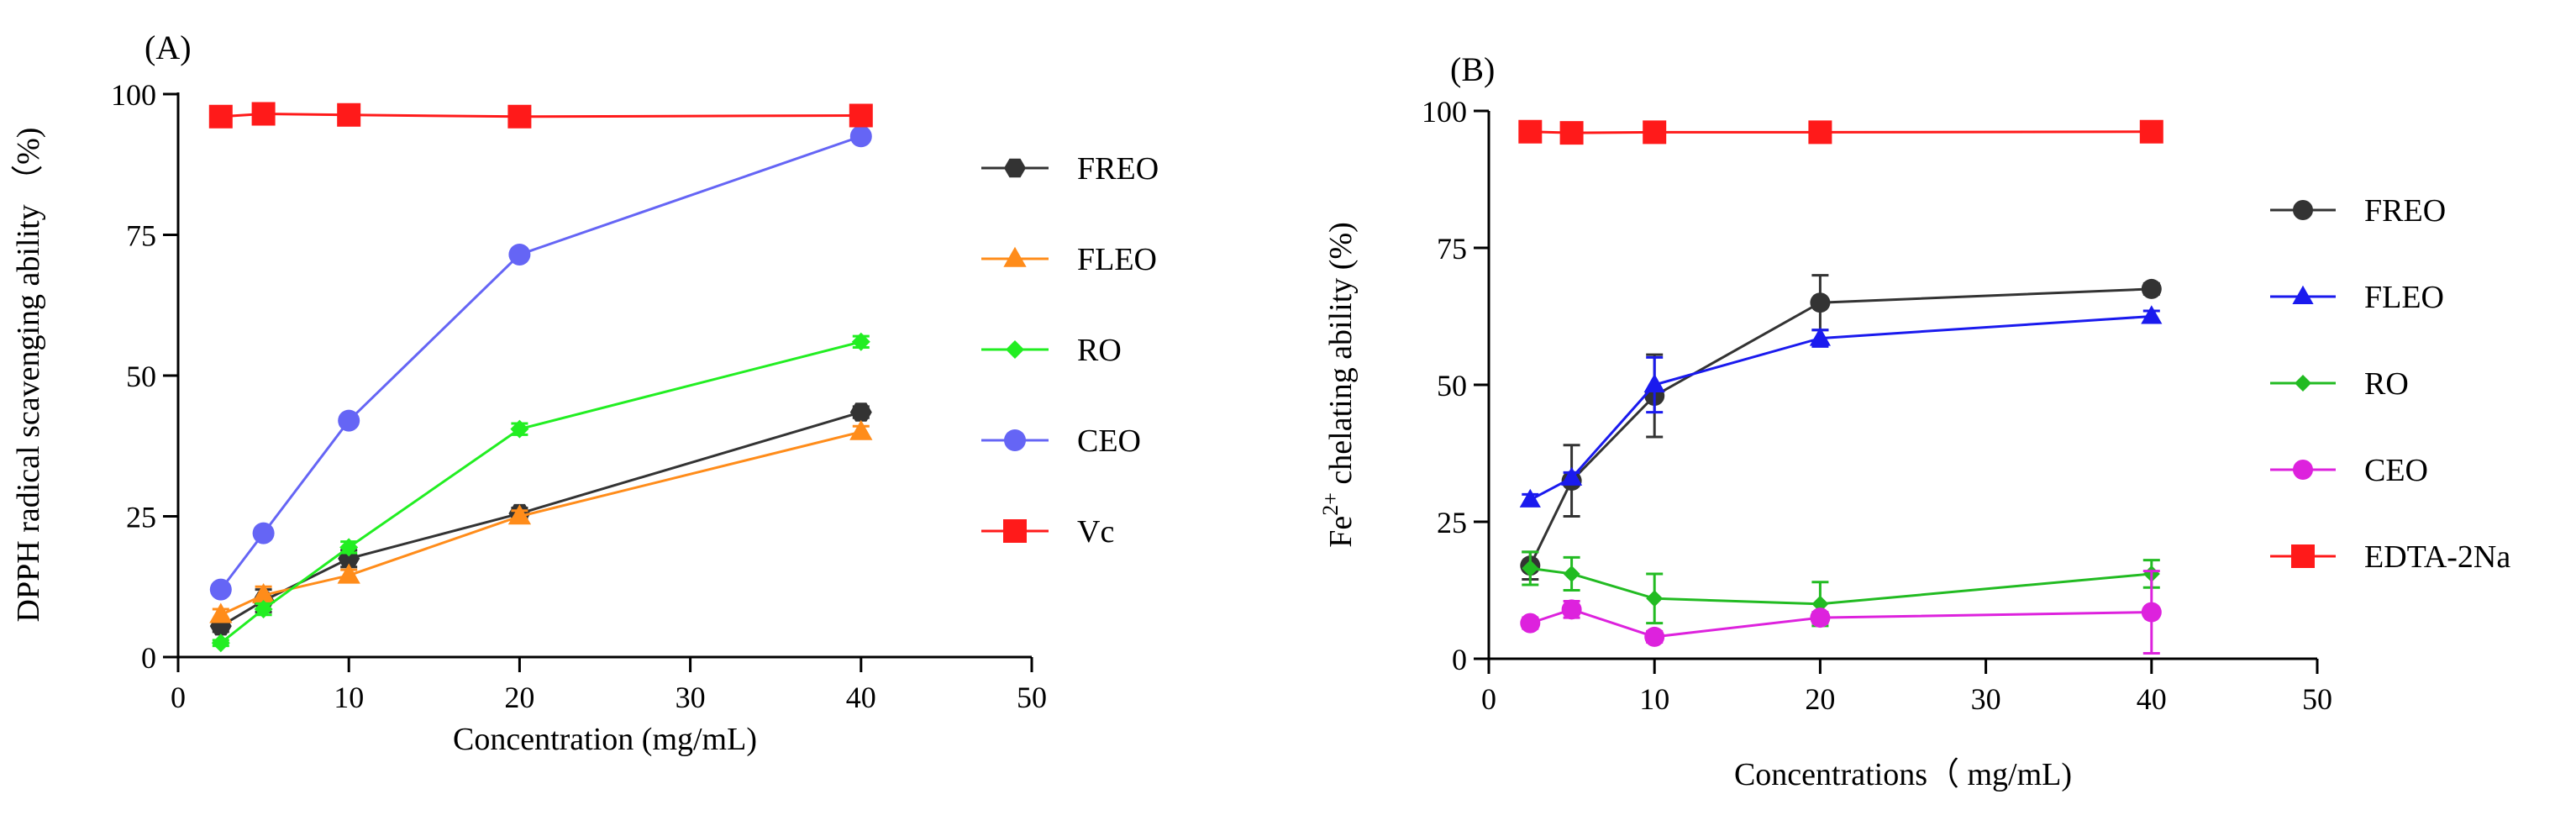 Image resolution: width=2576 pixels, height=831 pixels. Describe the element at coordinates (1452, 522) in the screenshot. I see `y-tick-label: 25` at that location.